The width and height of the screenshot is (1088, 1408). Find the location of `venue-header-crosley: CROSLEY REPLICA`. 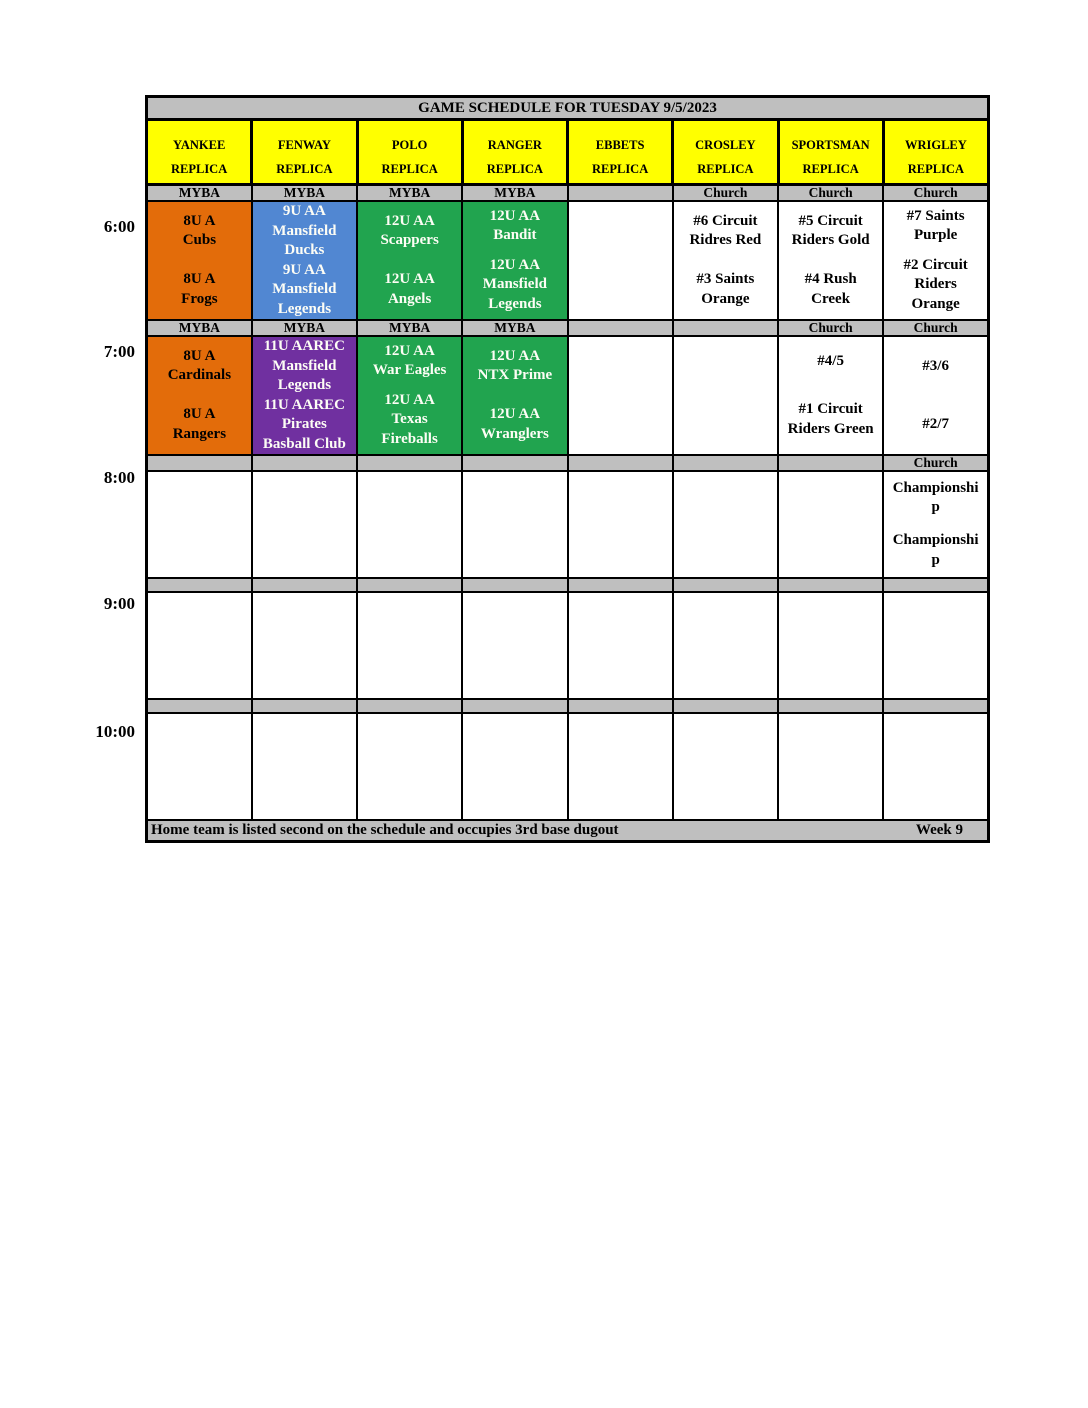

venue-header-crosley: CROSLEY REPLICA is located at coordinates (725, 152).